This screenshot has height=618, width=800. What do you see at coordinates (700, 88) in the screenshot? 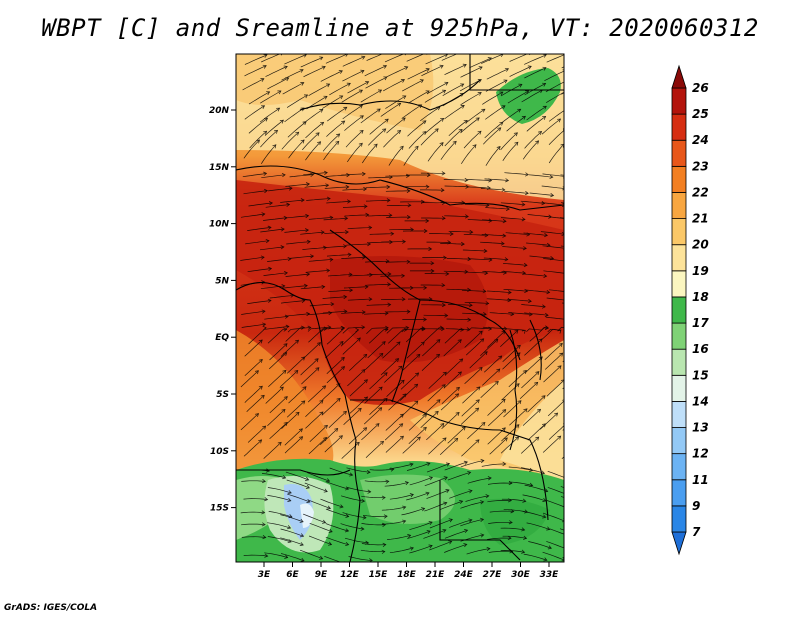
I see `colorbar-label: 26` at bounding box center [700, 88].